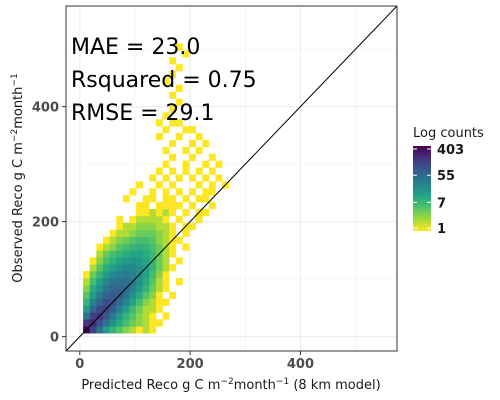 This screenshot has height=400, width=500. Describe the element at coordinates (143, 113) in the screenshot. I see `annotation-rmse: RMSE = 29.1` at that location.